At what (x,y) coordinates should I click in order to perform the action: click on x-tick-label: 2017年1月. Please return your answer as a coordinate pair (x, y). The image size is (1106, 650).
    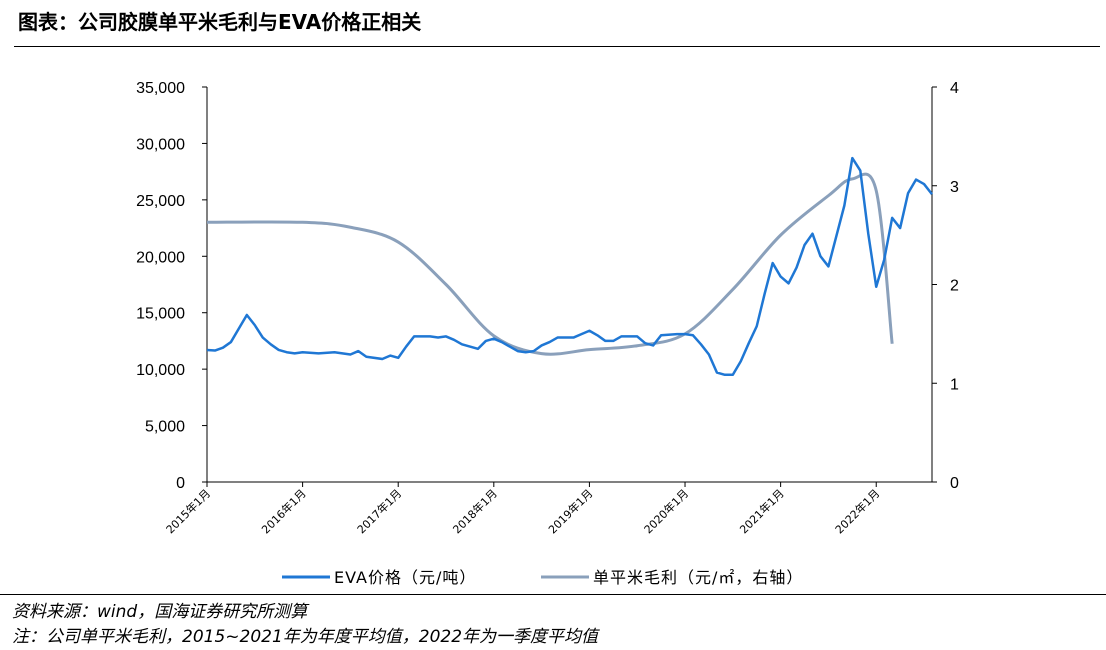
    Looking at the image, I should click on (379, 511).